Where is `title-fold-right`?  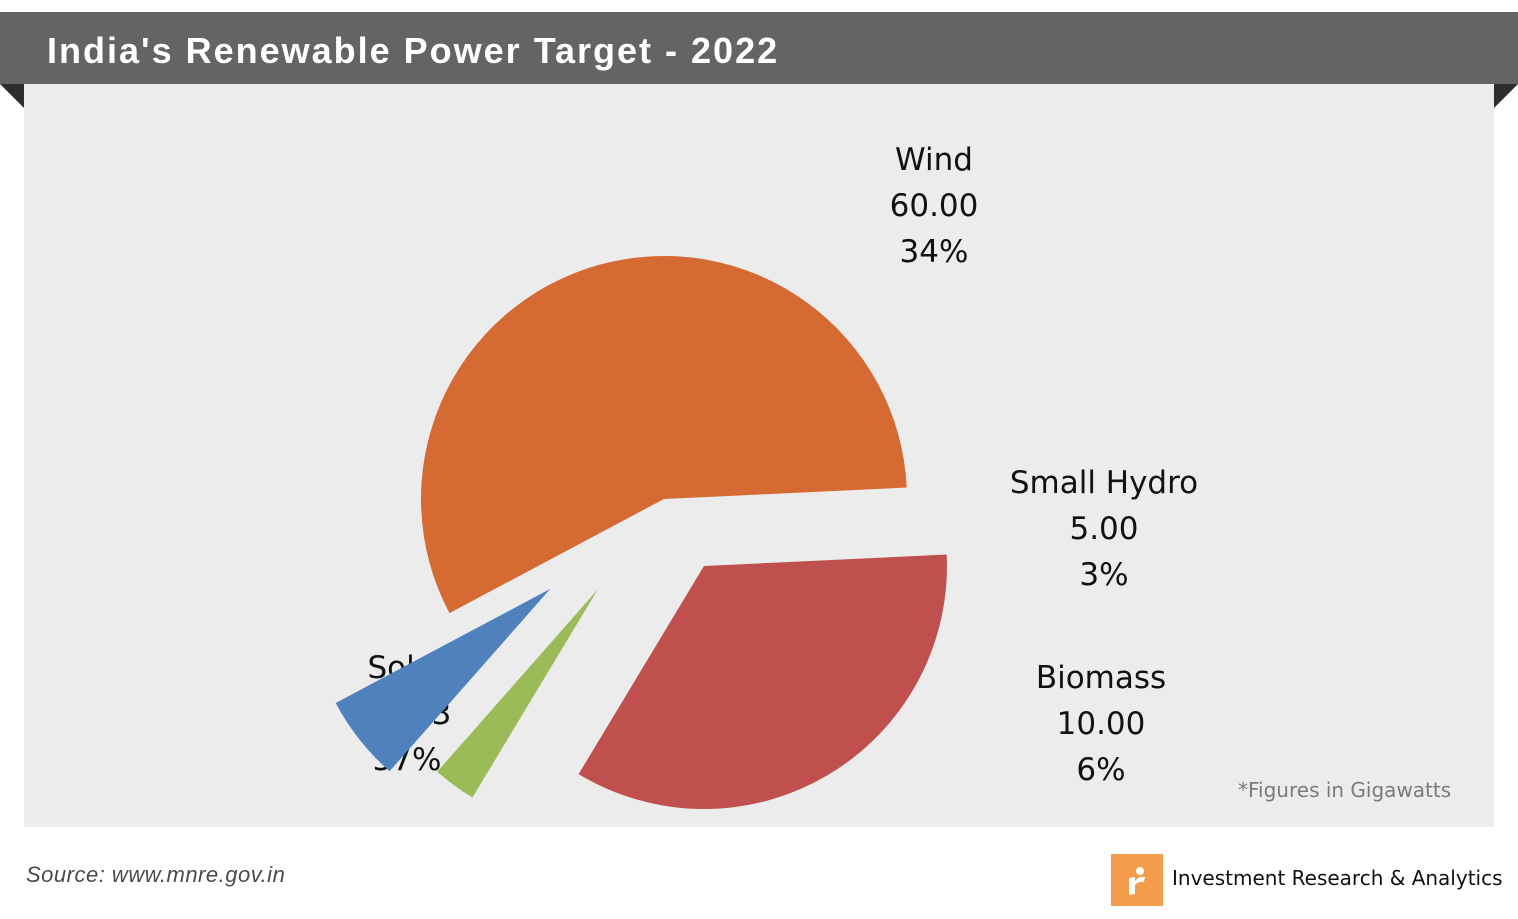
title-fold-right is located at coordinates (1506, 96).